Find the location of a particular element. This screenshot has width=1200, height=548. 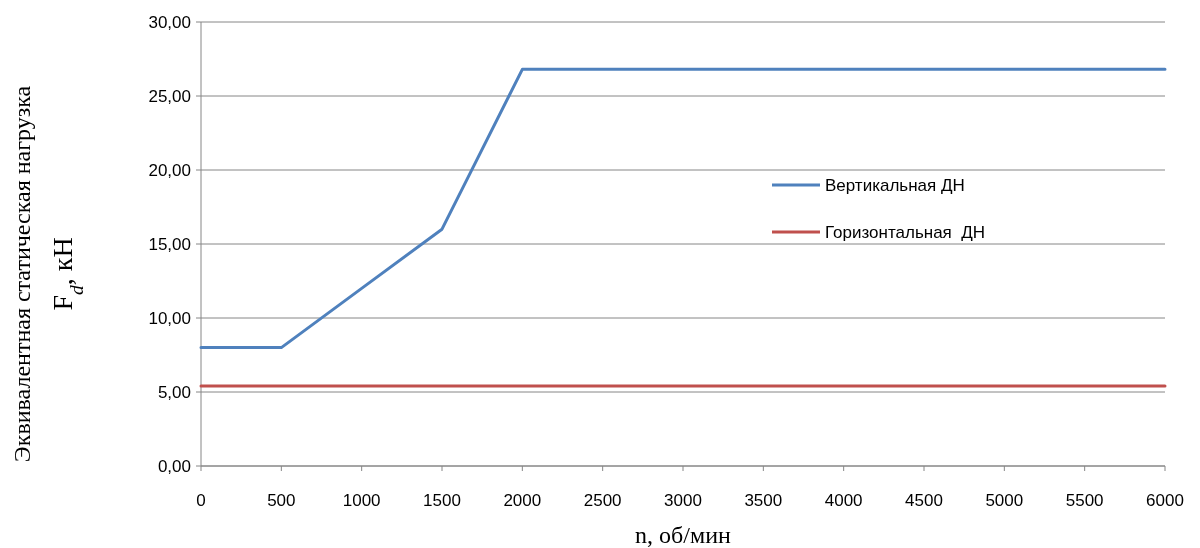

x-tick-label: 1500 is located at coordinates (442, 500).